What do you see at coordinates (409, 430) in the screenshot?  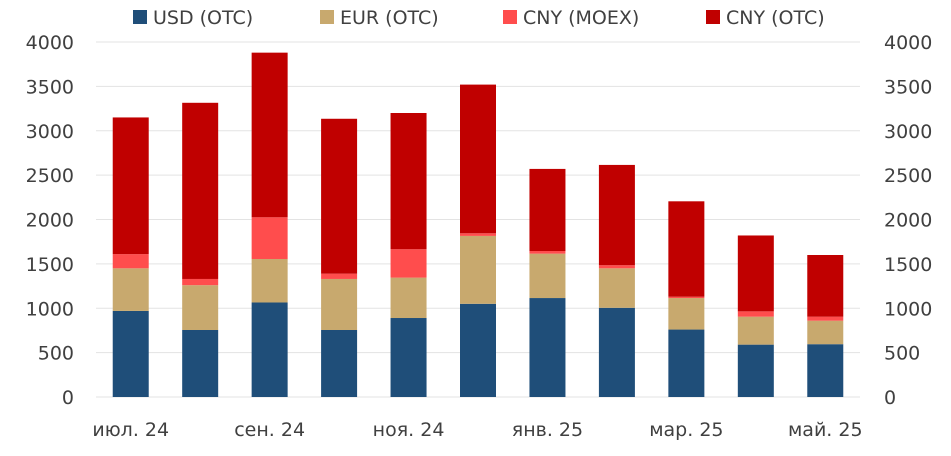 I see `x-tick-5: ноя. 24` at bounding box center [409, 430].